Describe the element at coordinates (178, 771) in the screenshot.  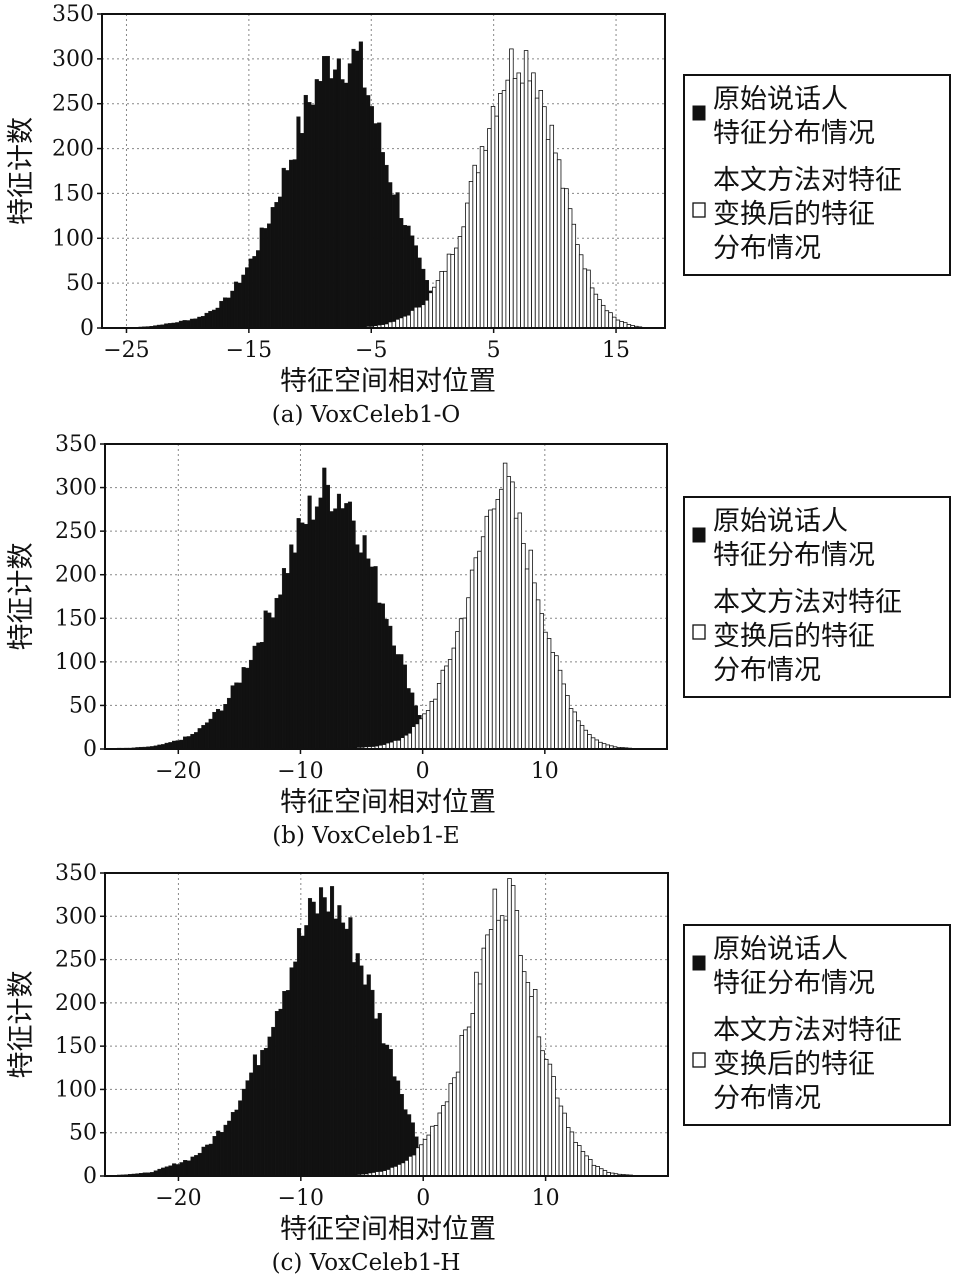
I see `x-tick-label: −20` at that location.